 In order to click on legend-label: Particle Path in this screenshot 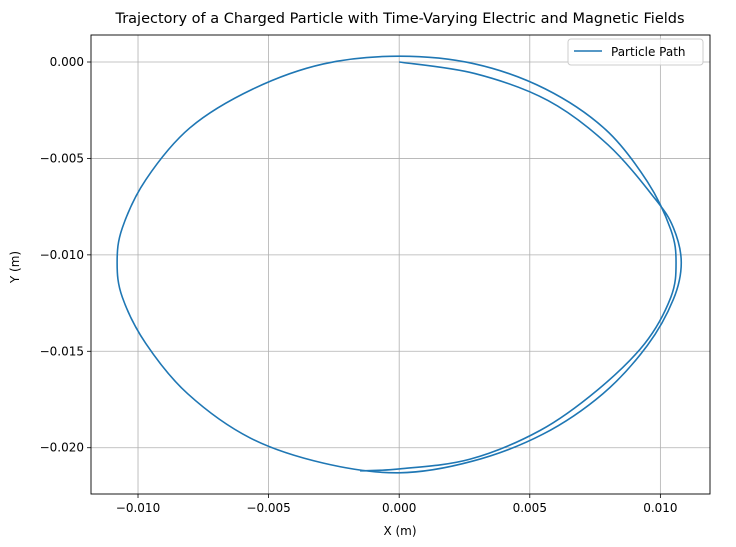, I will do `click(648, 52)`.